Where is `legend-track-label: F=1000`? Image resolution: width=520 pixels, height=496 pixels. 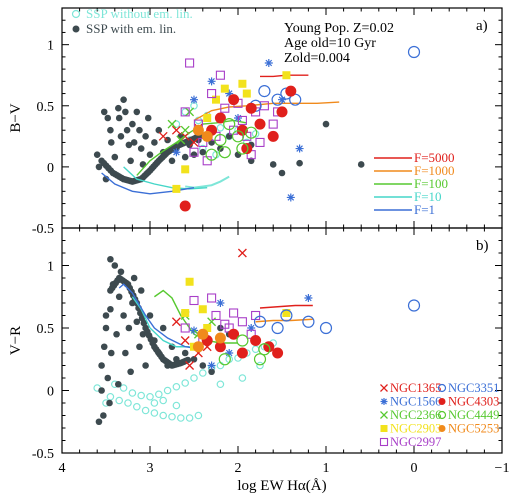 legend-track-label: F=1000 is located at coordinates (434, 170).